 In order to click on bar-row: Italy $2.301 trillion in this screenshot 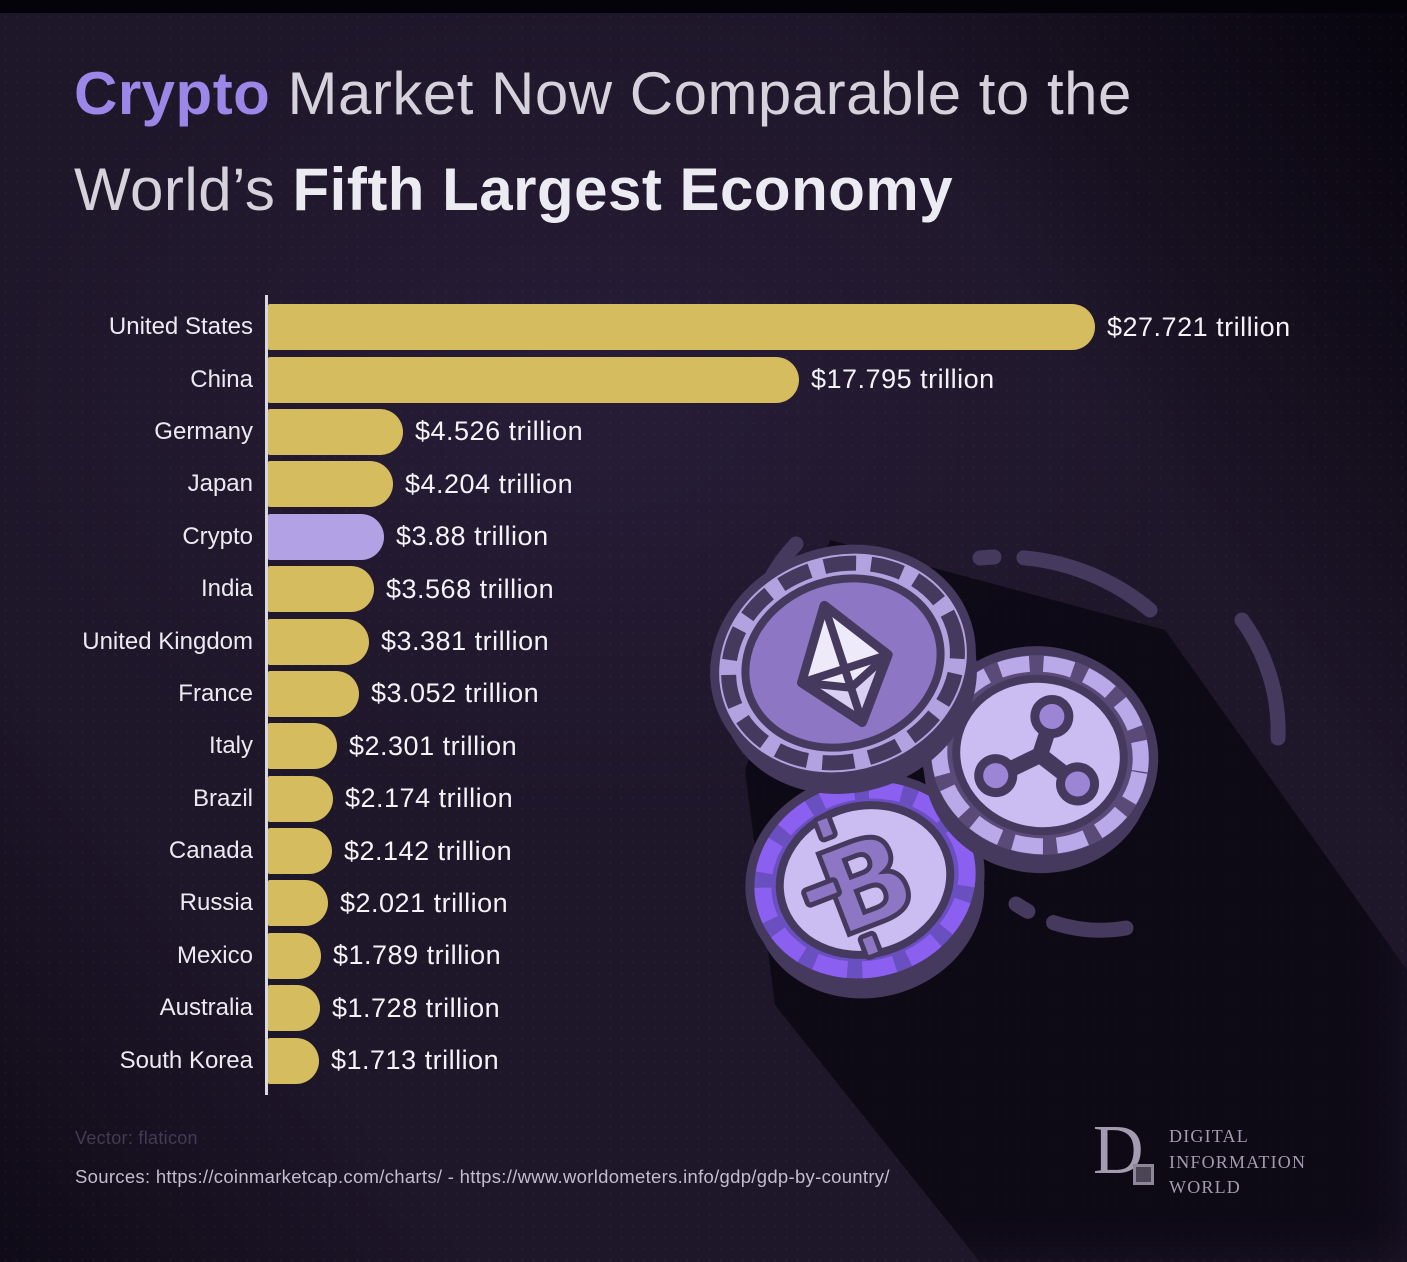, I will do `click(645, 746)`.